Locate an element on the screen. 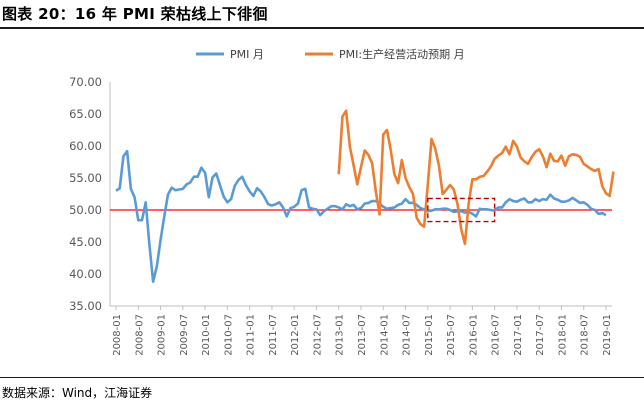 This screenshot has height=407, width=644. y-tick-label: 50.00 is located at coordinates (85, 210).